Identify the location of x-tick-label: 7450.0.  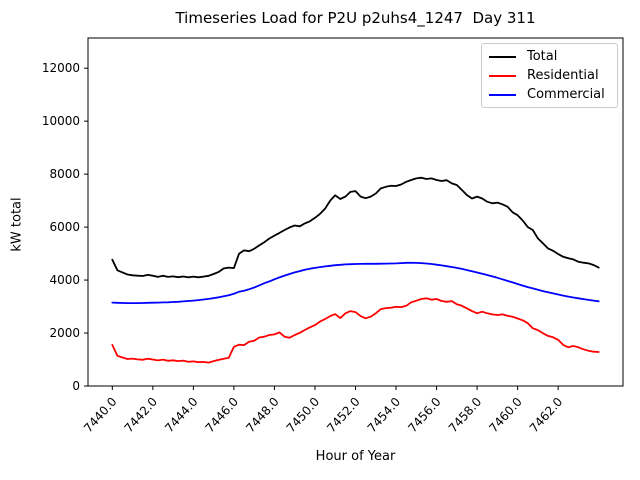
(303, 415).